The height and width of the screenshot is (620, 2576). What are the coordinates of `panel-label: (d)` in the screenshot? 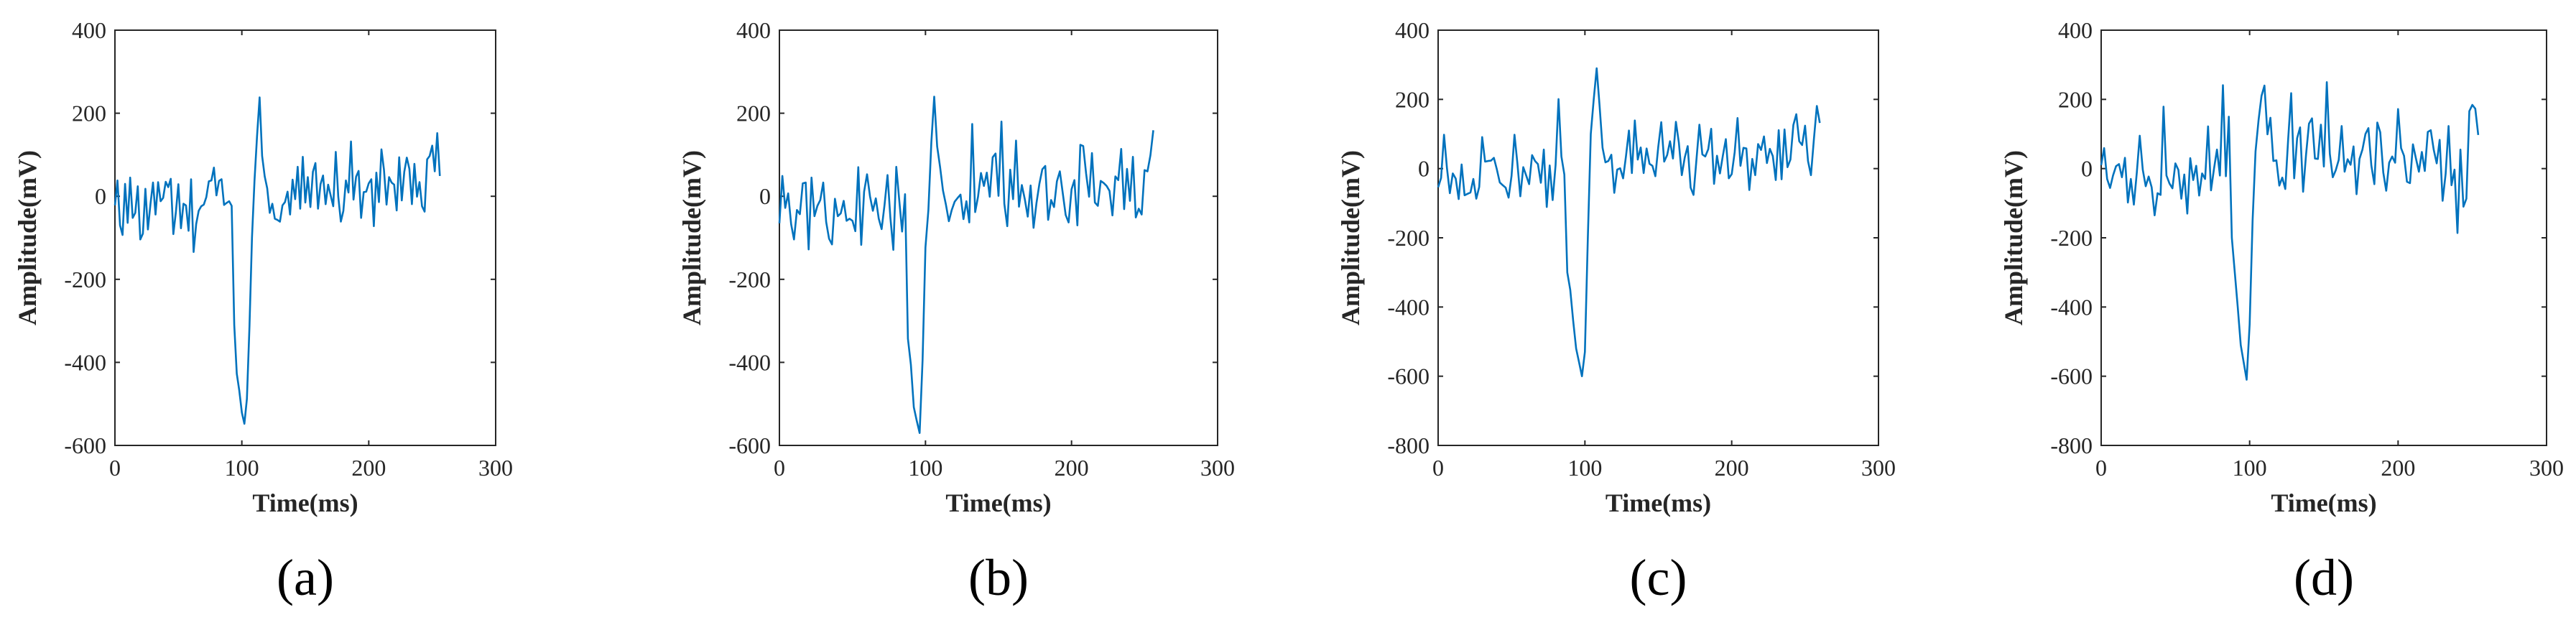 It's located at (2324, 577).